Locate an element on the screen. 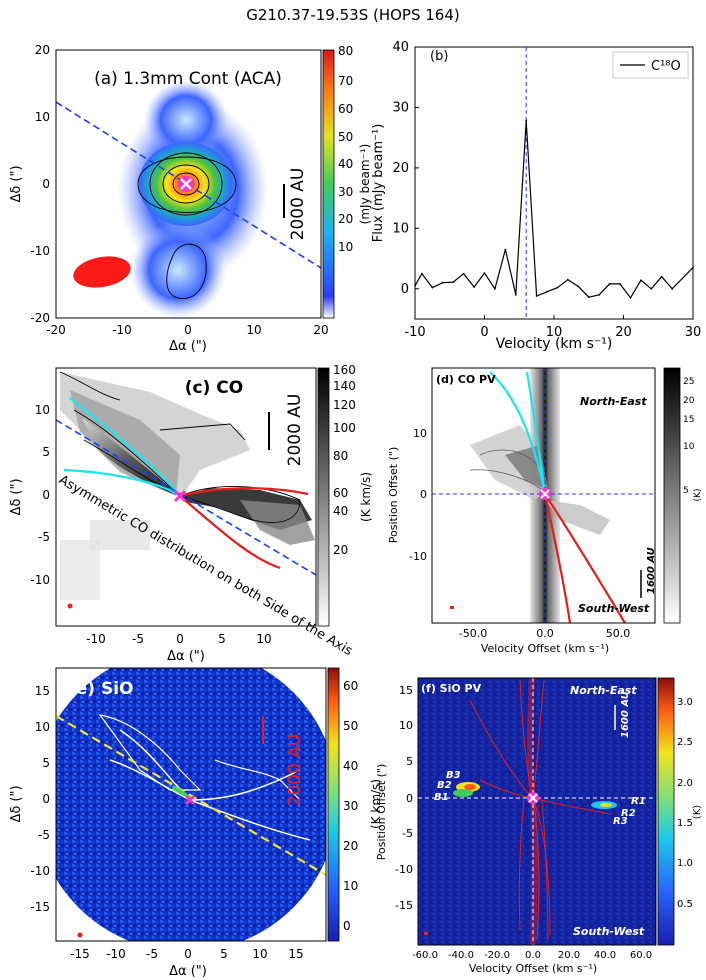 The height and width of the screenshot is (980, 706). tick: 120 is located at coordinates (344, 405).